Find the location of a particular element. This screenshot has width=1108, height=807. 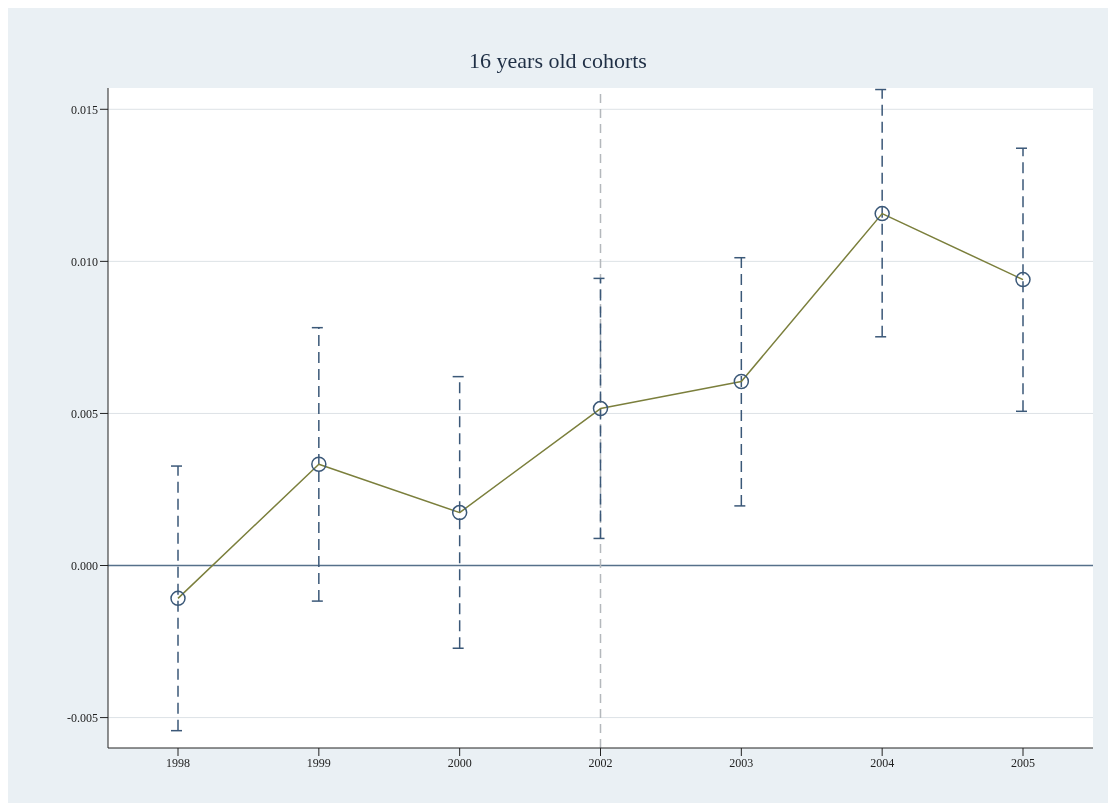

y-tick-label: 0.015 is located at coordinates (84, 109).